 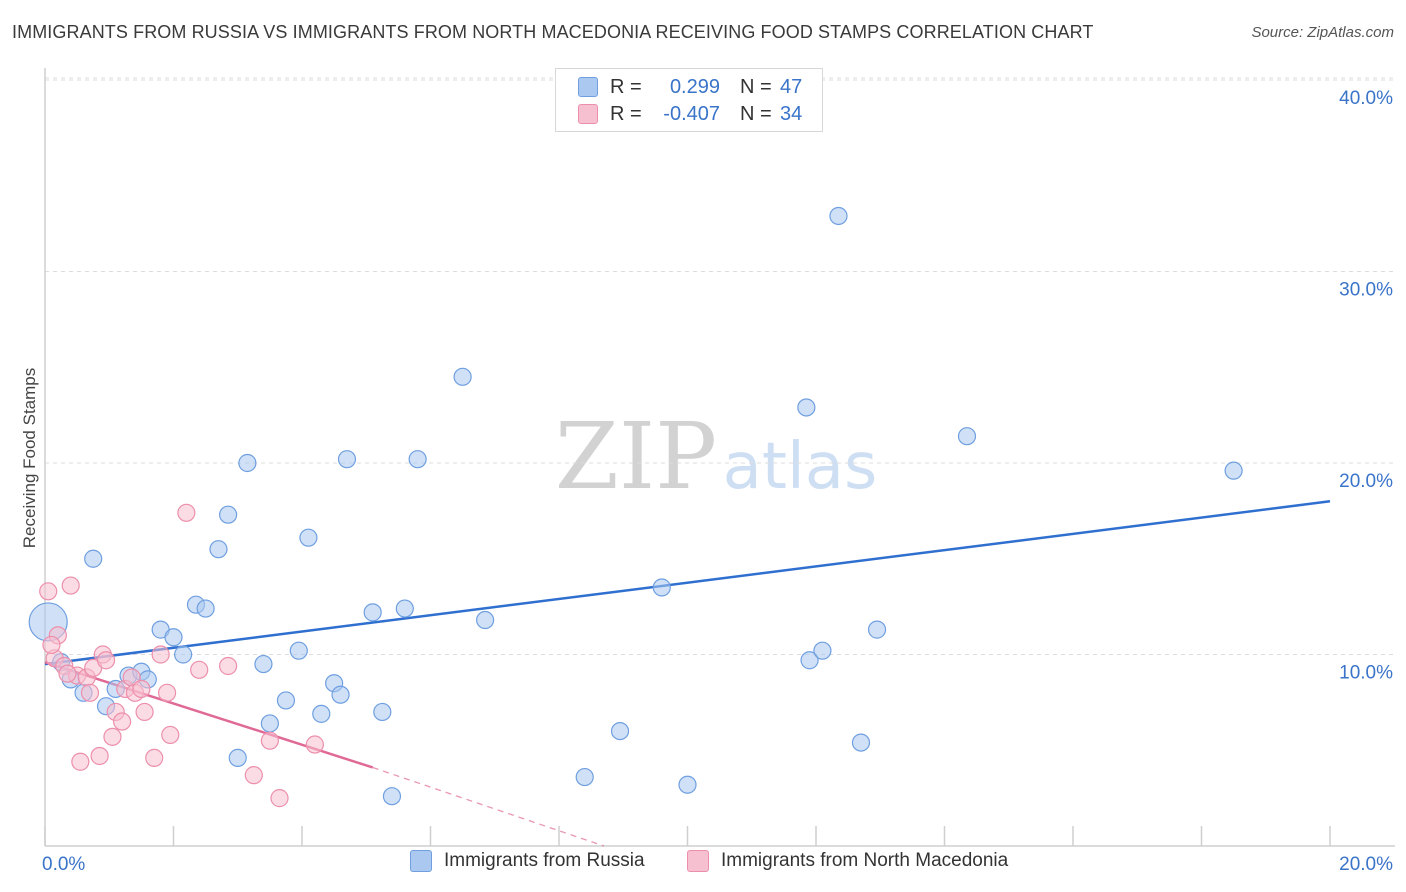 I want to click on russia-swatch, so click(x=588, y=87).